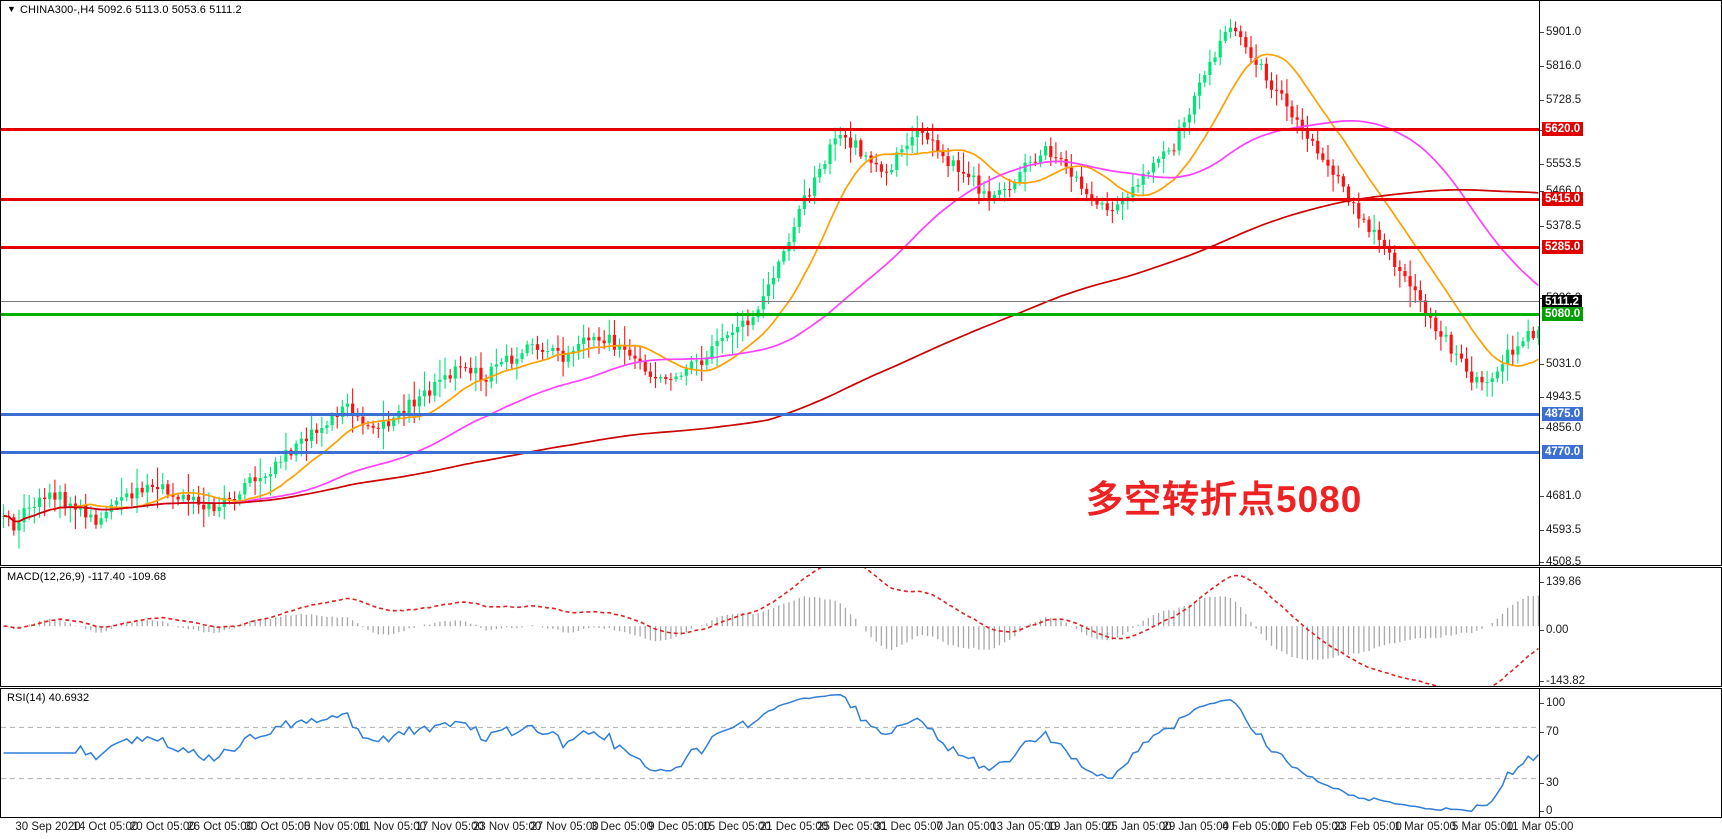  What do you see at coordinates (1224, 499) in the screenshot?
I see `chart-annotation-text: 多空转折点5080` at bounding box center [1224, 499].